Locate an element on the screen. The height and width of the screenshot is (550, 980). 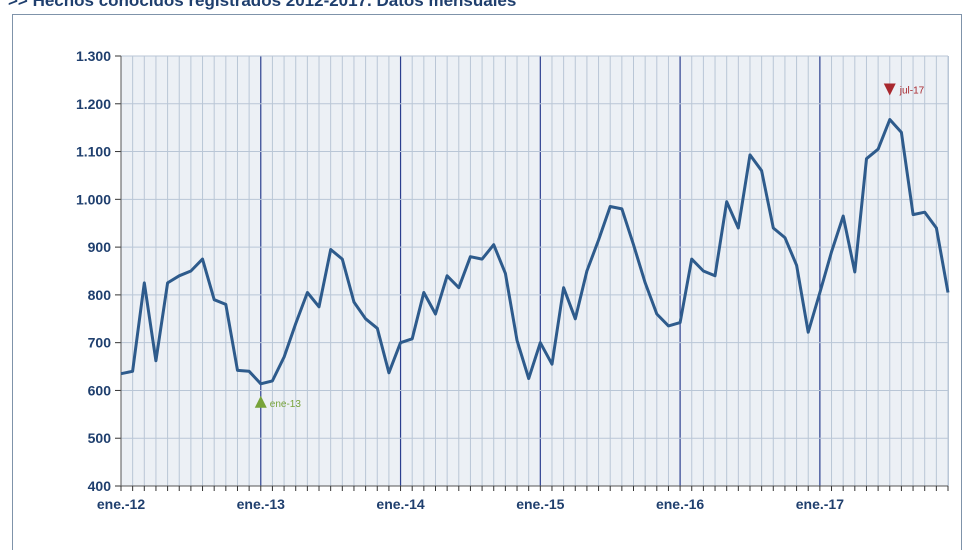
y-tick-label: 700 is located at coordinates (100, 343).